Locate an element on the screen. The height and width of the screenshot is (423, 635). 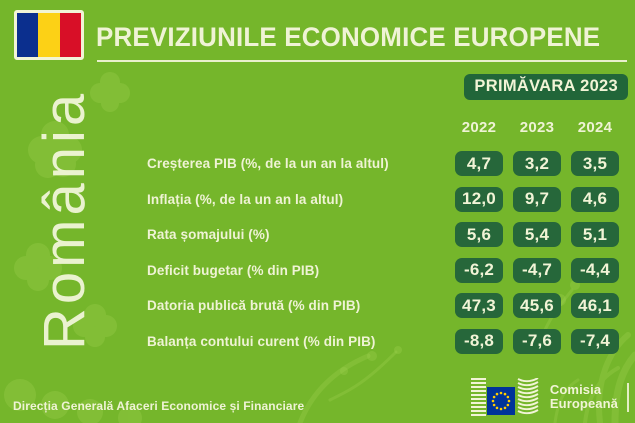
season-badge: PRIMĂVARA 2023 is located at coordinates (546, 87).